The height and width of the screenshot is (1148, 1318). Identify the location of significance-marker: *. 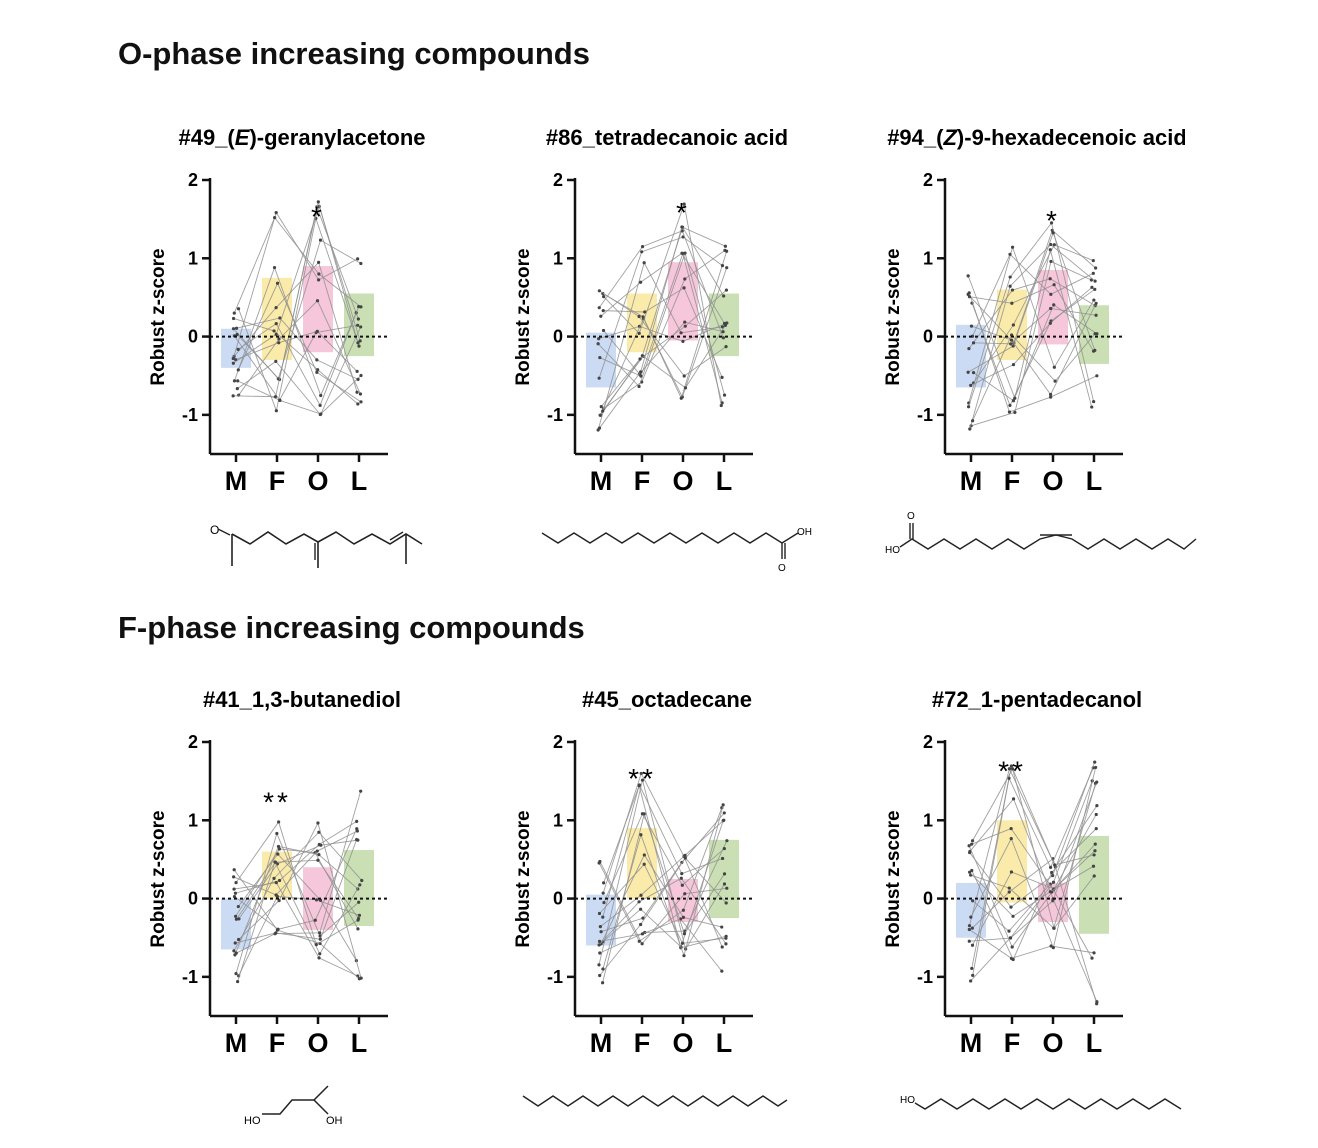
(318, 216).